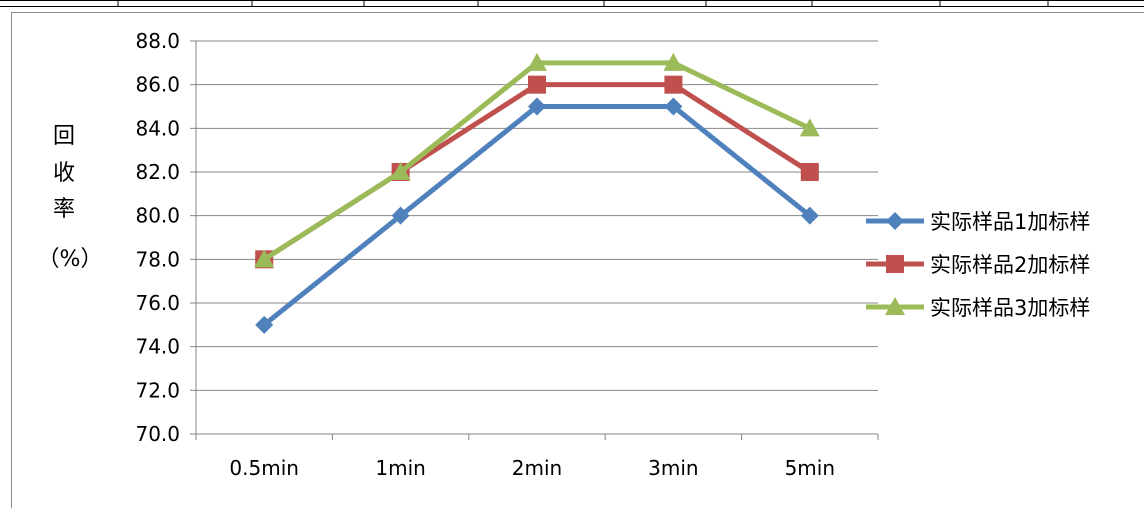  I want to click on x-tick-label: 2min, so click(537, 468).